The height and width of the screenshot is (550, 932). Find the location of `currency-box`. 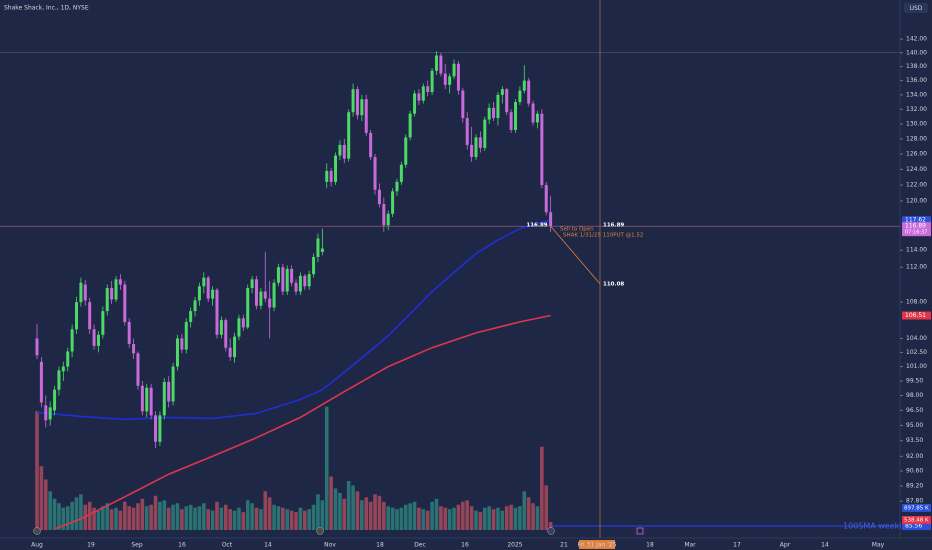

currency-box is located at coordinates (916, 8).